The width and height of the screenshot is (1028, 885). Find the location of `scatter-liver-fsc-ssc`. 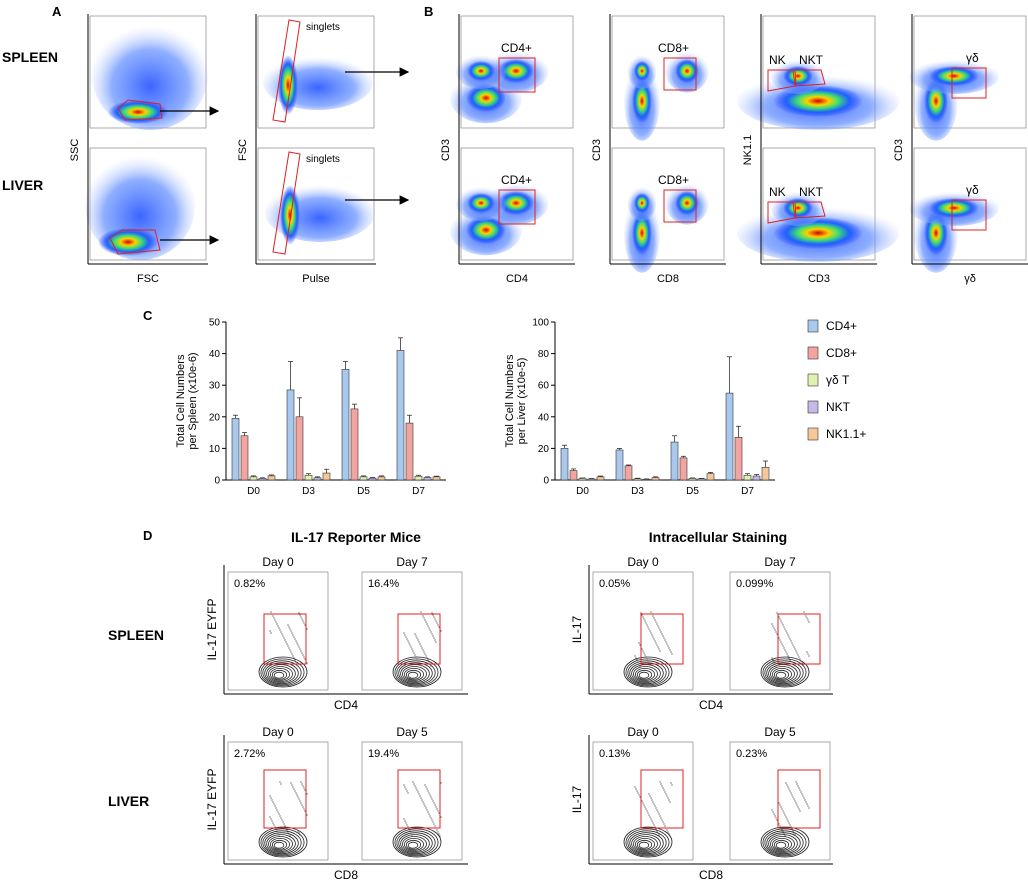

scatter-liver-fsc-ssc is located at coordinates (152, 204).